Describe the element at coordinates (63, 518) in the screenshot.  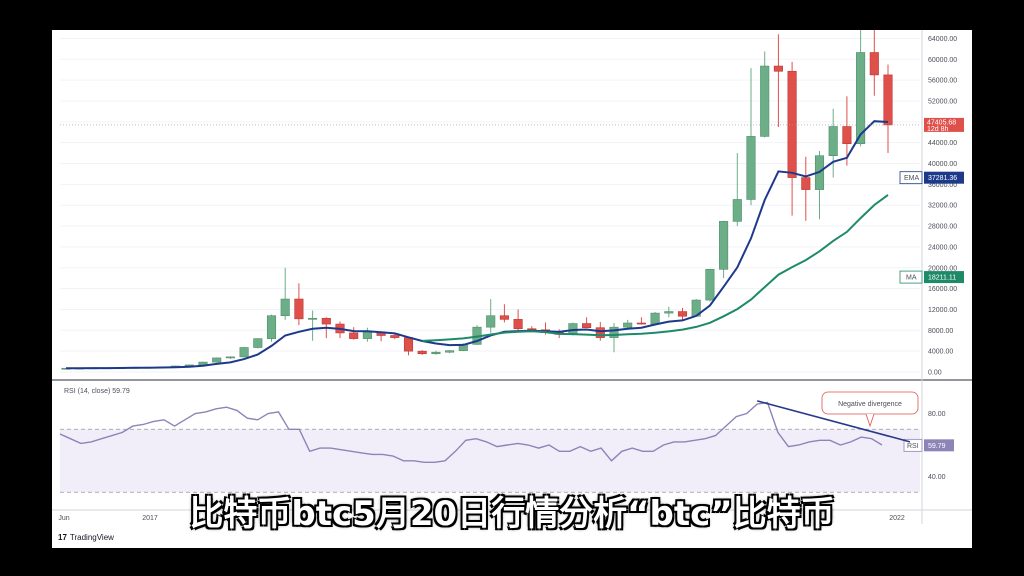
I see `time-tick-label: Jun` at that location.